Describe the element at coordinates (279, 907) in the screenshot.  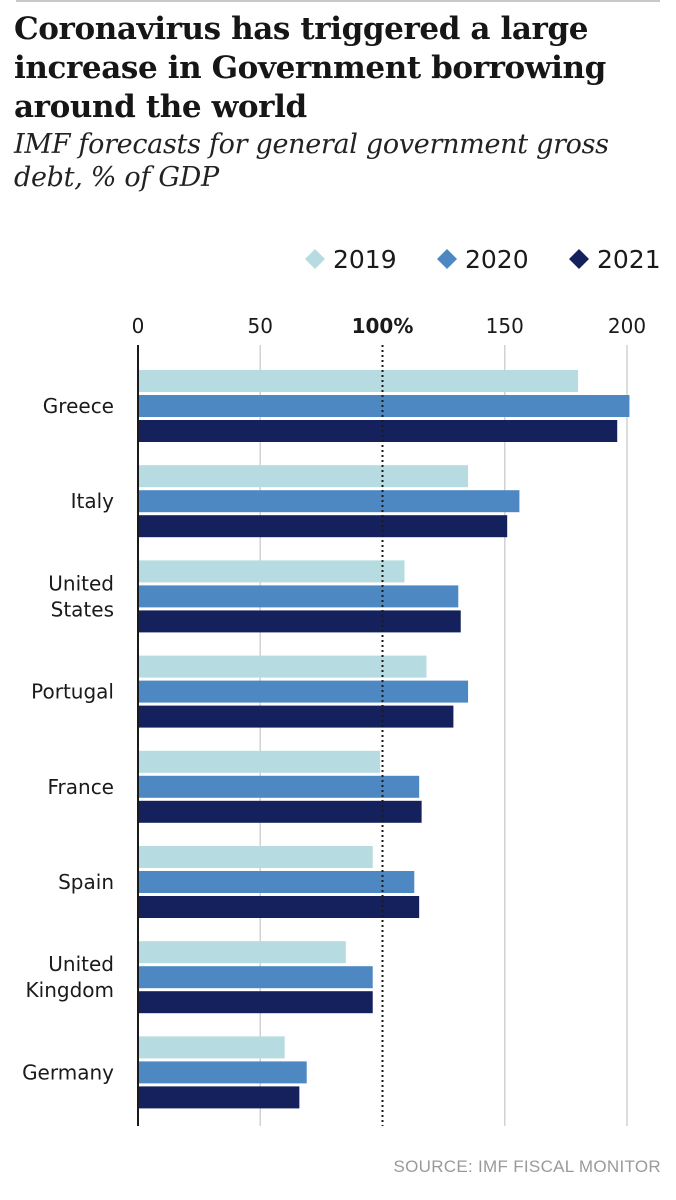
I see `bar-spain-2021` at that location.